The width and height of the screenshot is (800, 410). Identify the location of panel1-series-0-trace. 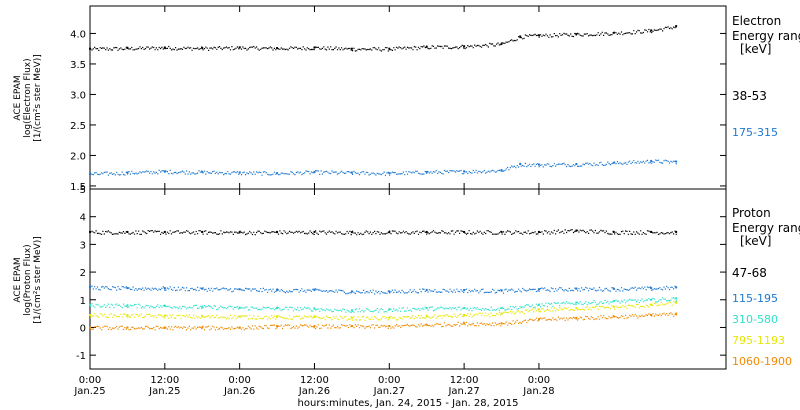
(383, 232).